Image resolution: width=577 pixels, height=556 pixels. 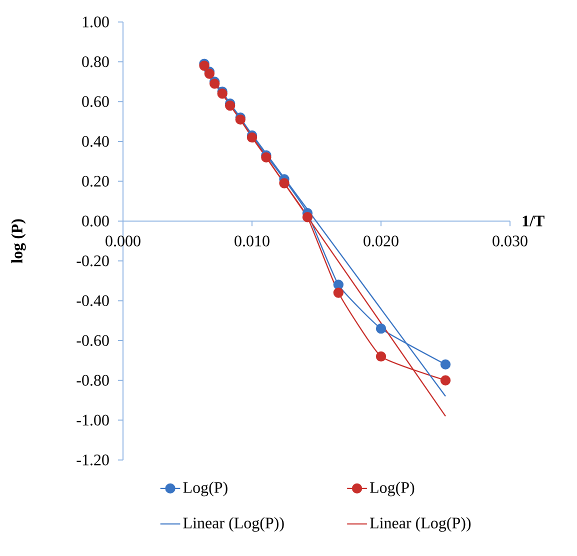 What do you see at coordinates (252, 241) in the screenshot?
I see `x-tick-label: 0.010` at bounding box center [252, 241].